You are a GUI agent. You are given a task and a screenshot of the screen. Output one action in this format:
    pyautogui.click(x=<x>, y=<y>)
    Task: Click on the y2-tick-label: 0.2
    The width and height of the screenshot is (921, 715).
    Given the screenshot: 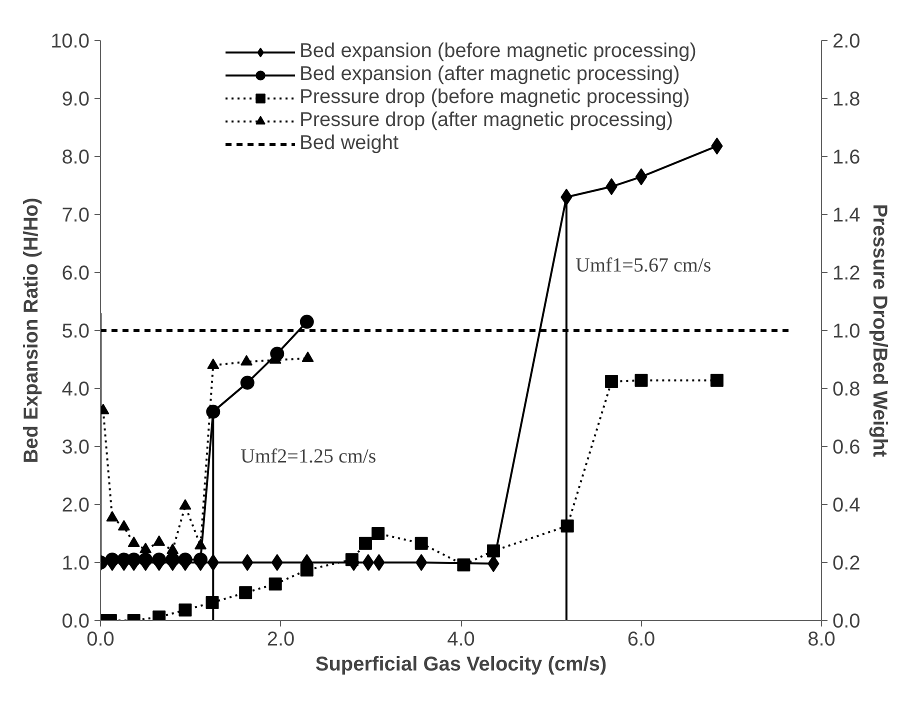 What is the action you would take?
    pyautogui.click(x=846, y=563)
    